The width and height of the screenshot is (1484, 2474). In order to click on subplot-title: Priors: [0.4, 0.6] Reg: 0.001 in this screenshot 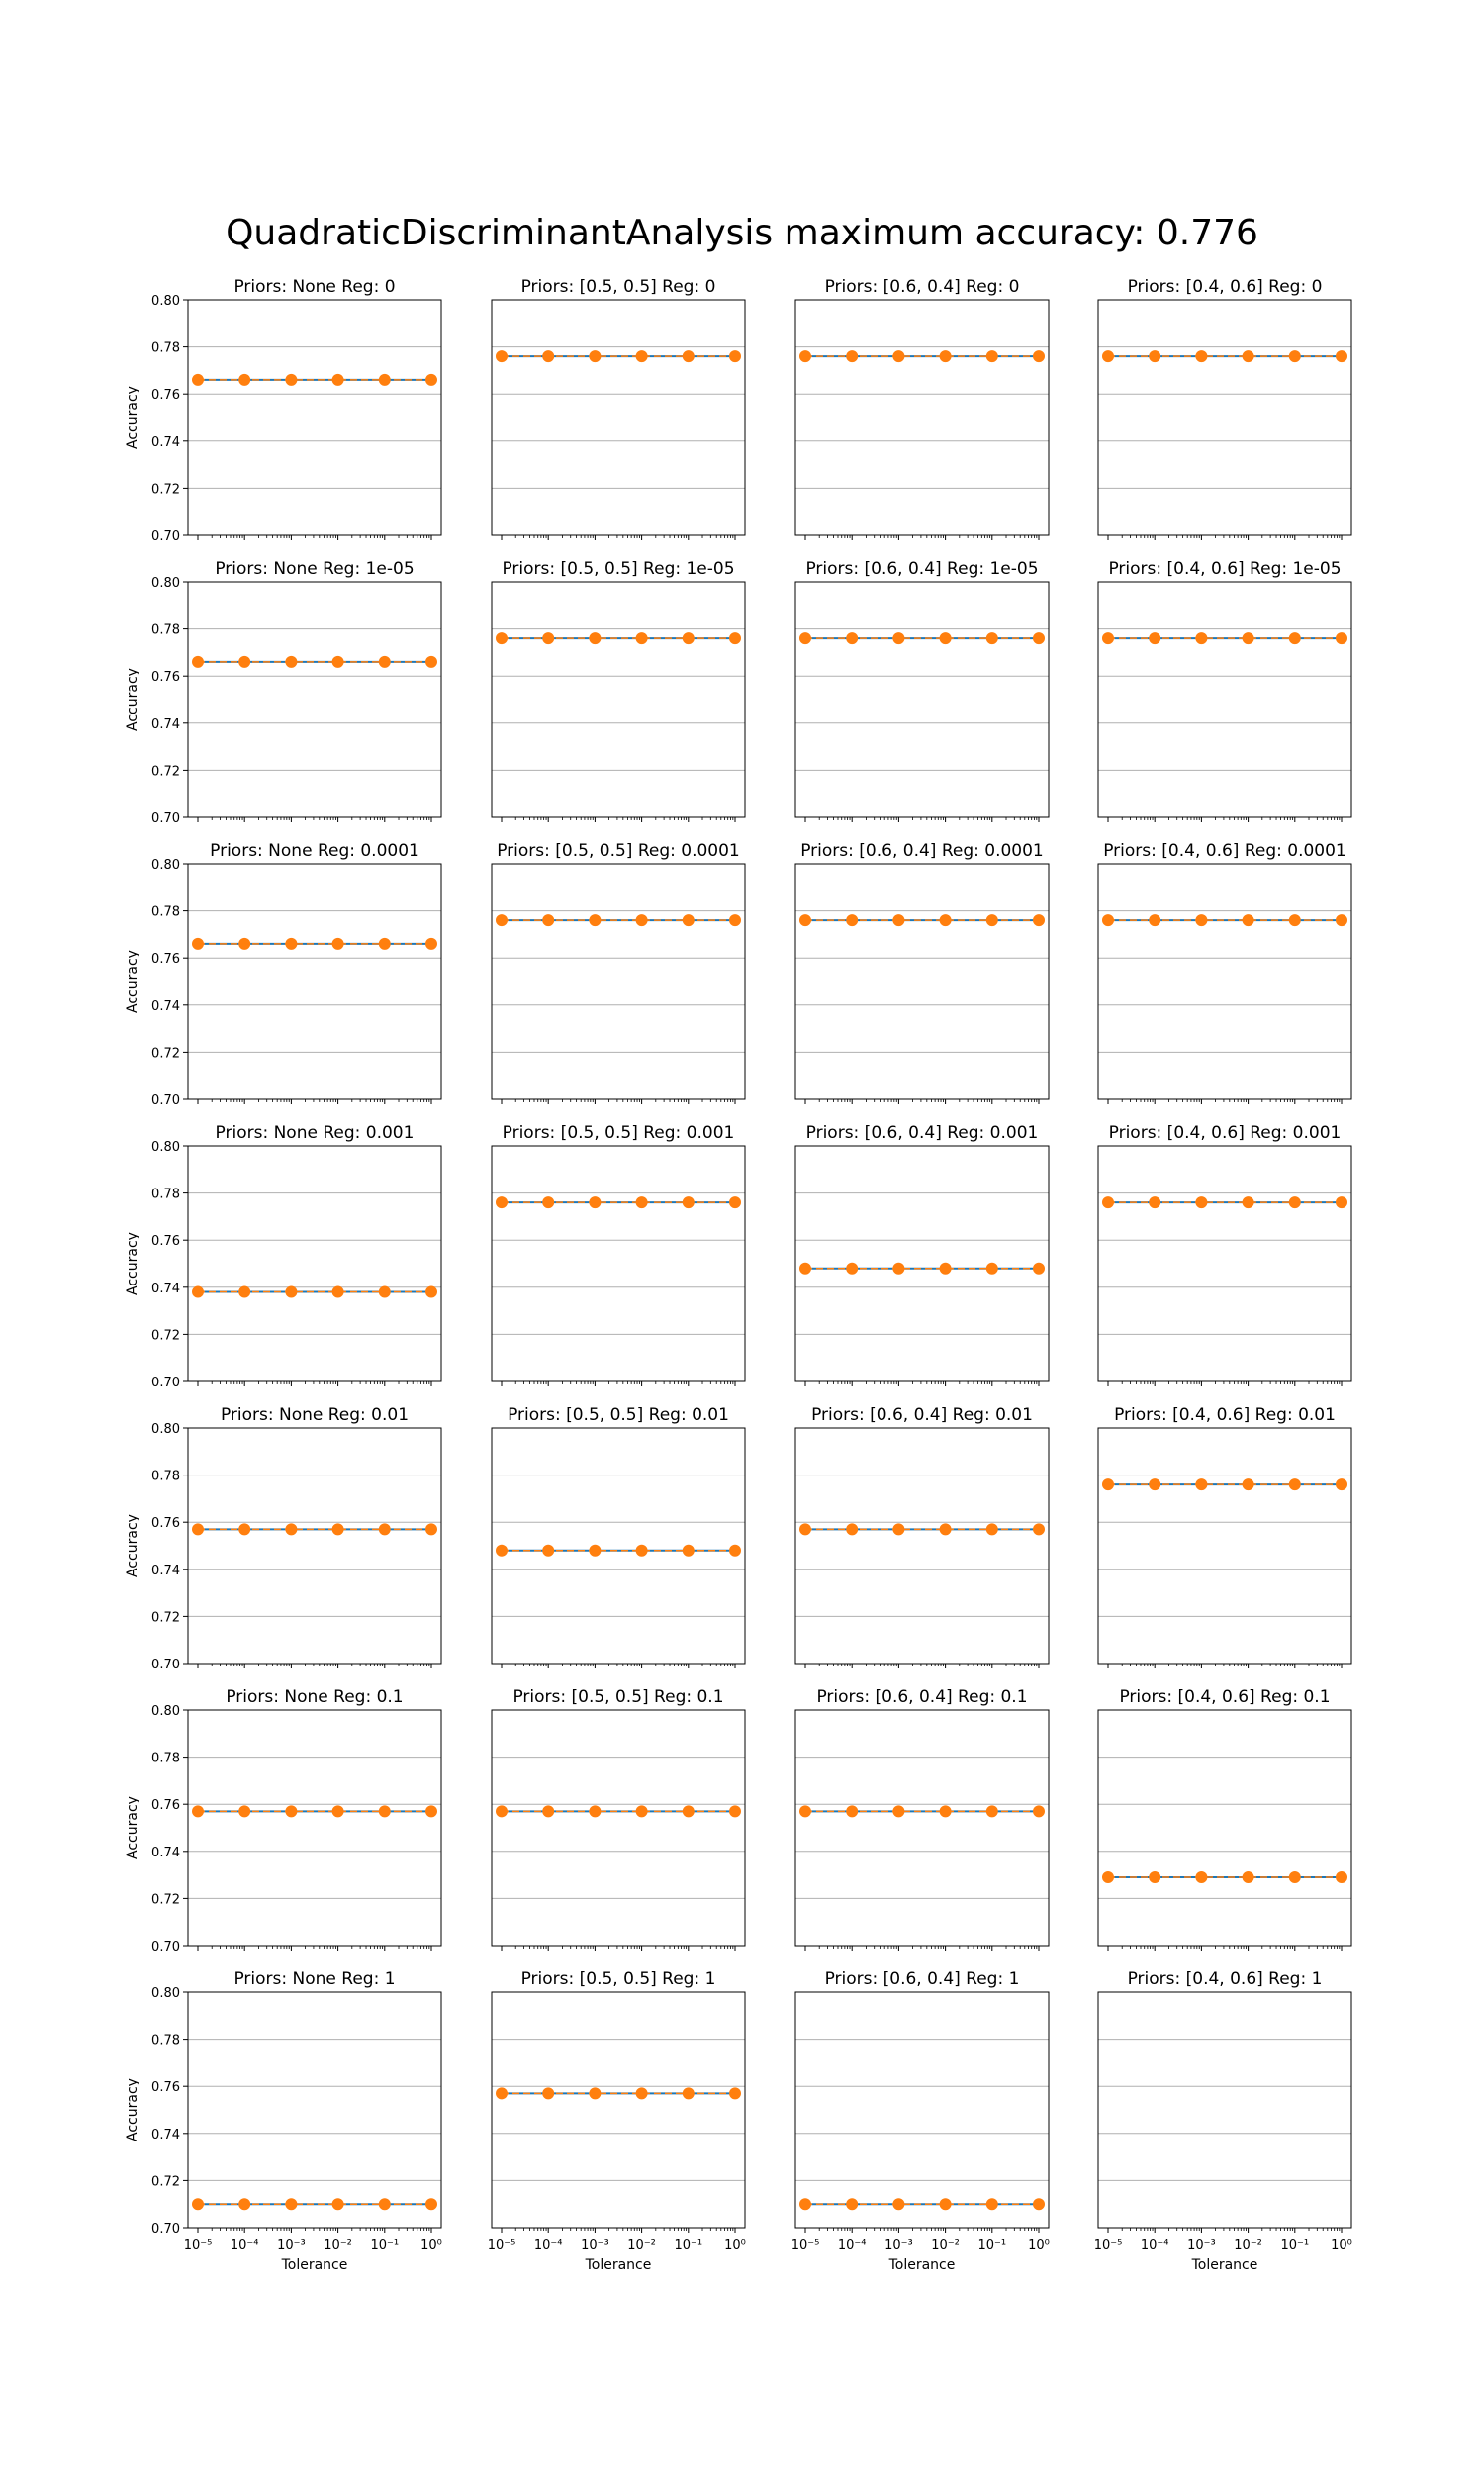, I will do `click(1225, 1133)`.